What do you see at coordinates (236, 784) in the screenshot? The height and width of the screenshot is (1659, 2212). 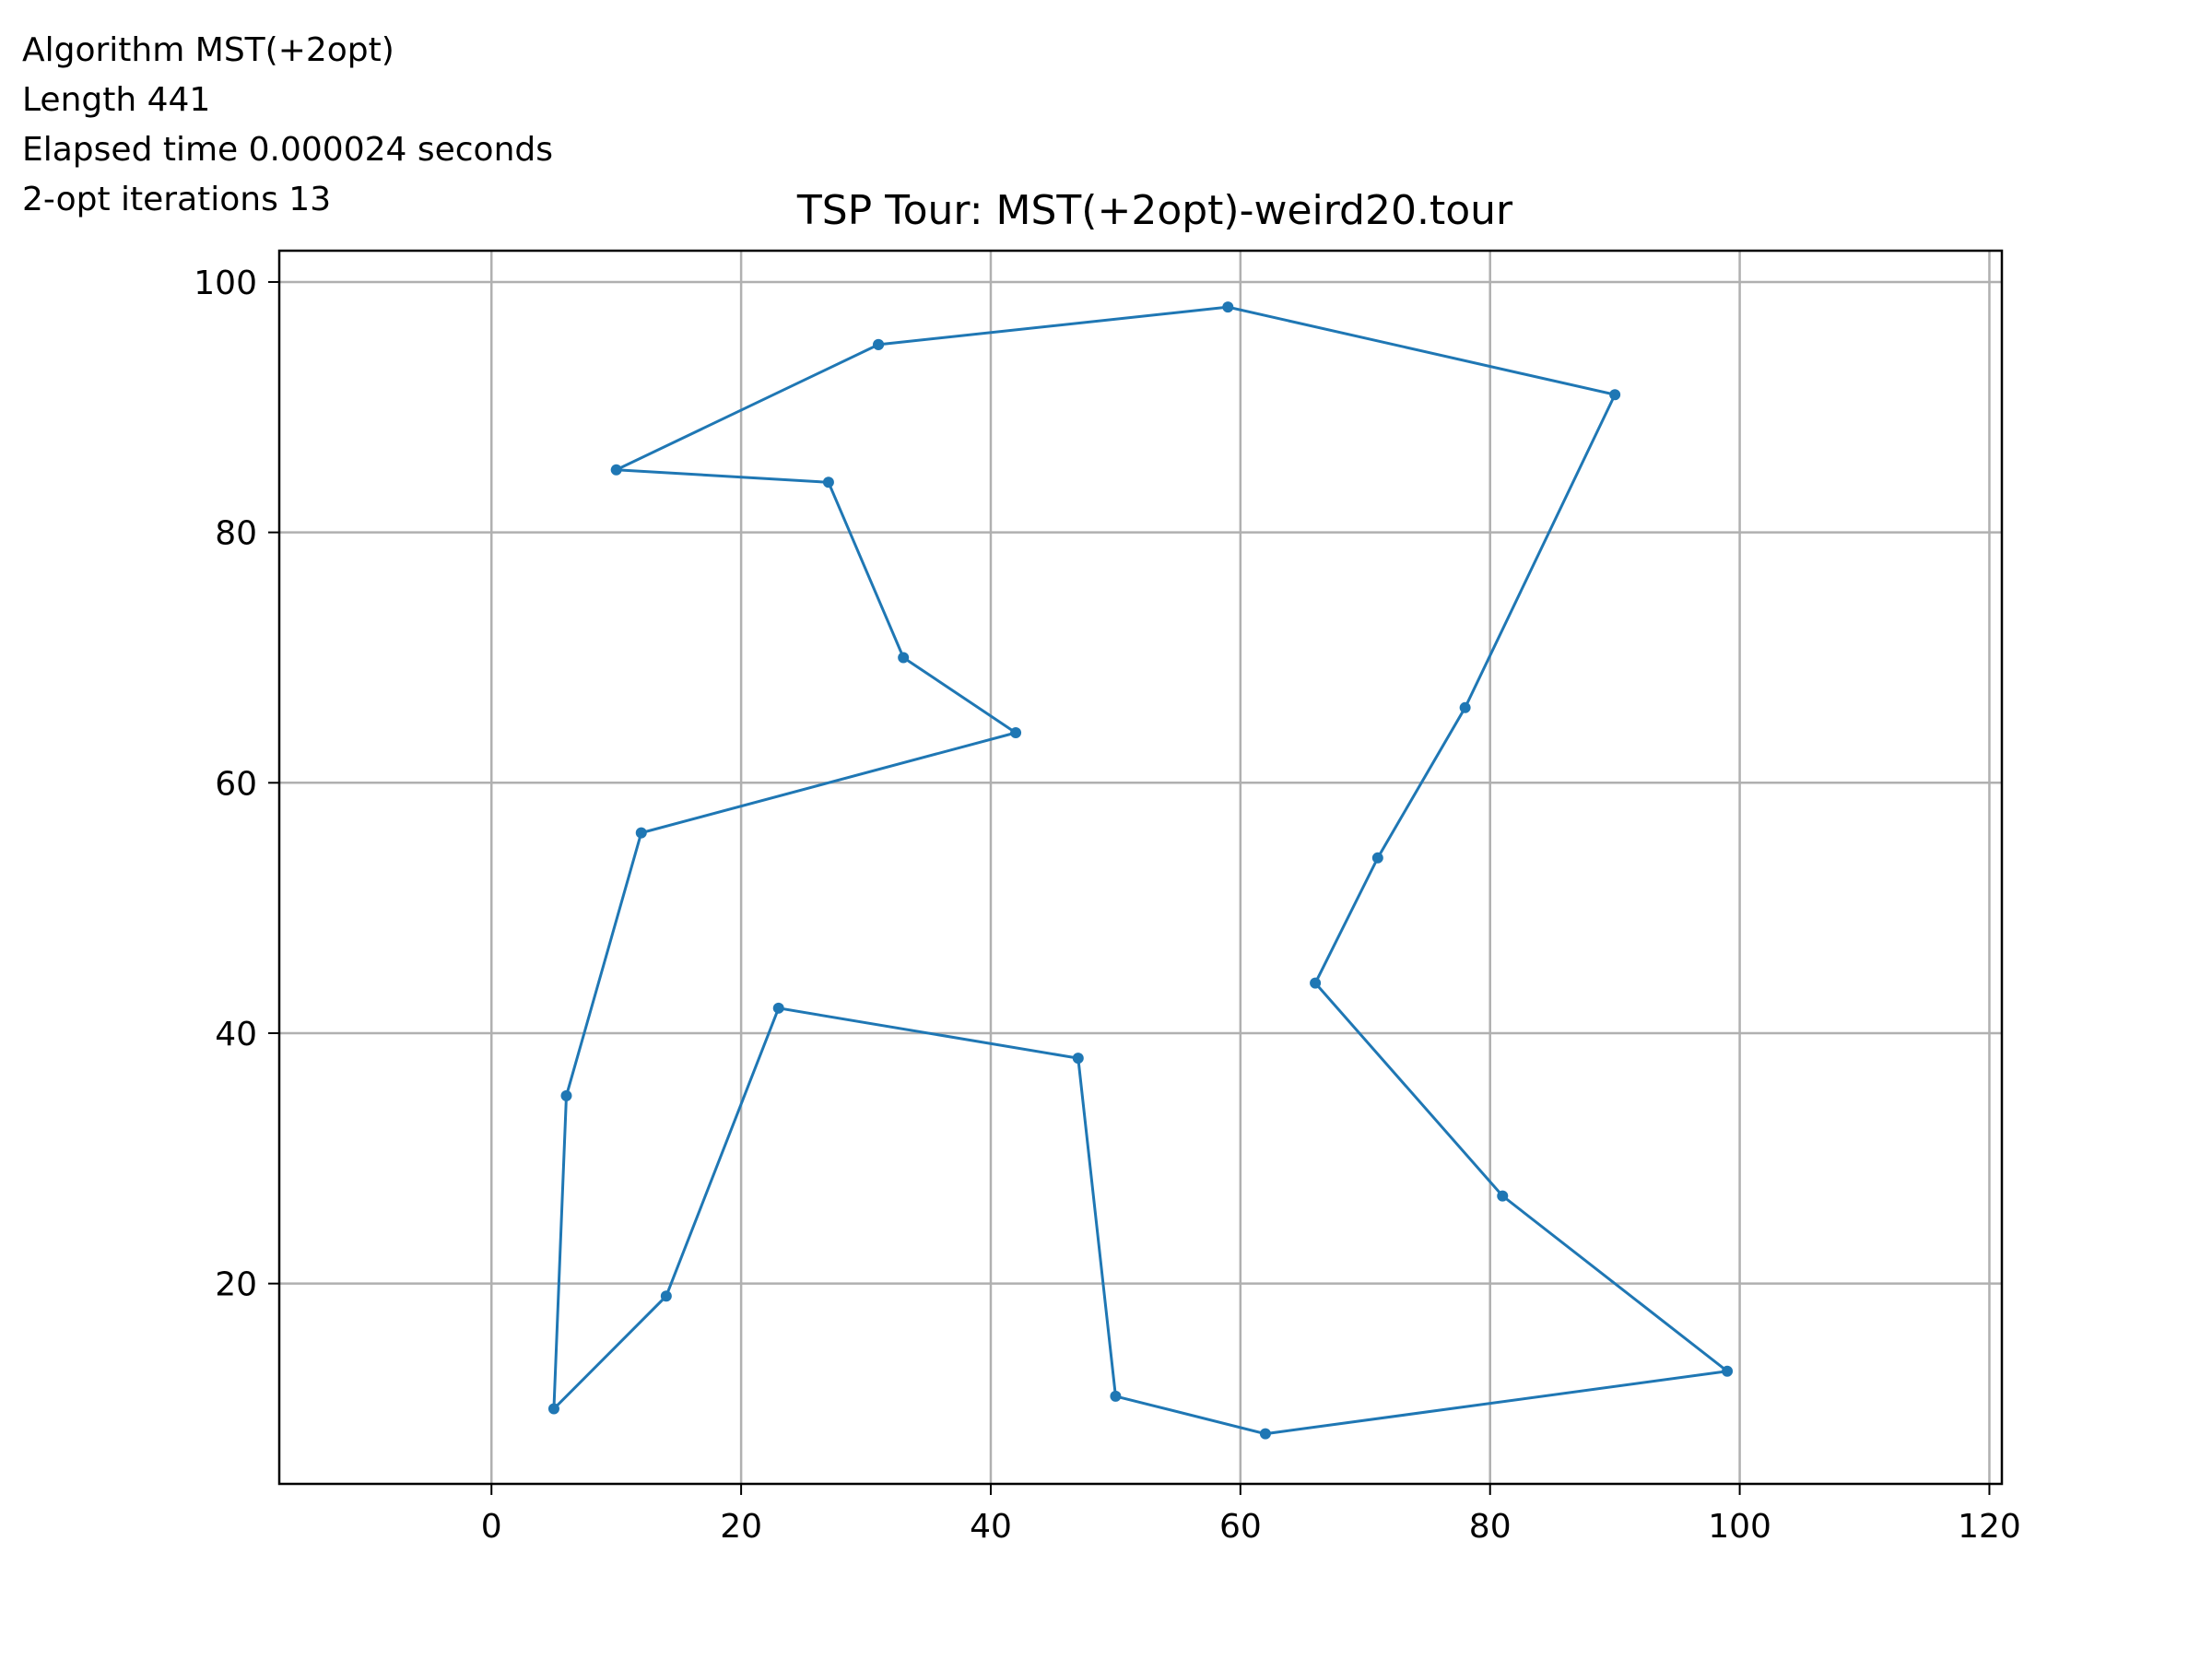 I see `y-tick-label: 60` at bounding box center [236, 784].